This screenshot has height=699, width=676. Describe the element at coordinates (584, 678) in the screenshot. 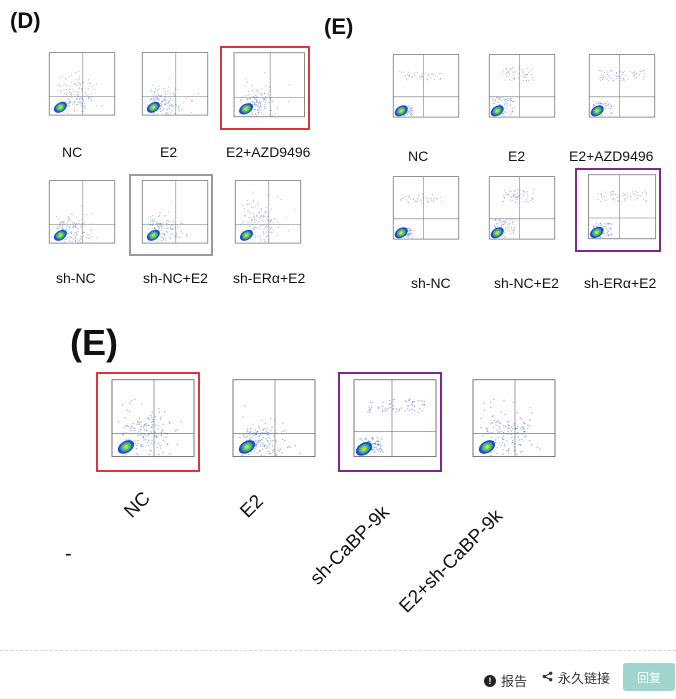

I see `permalink-label: 永久链接` at that location.